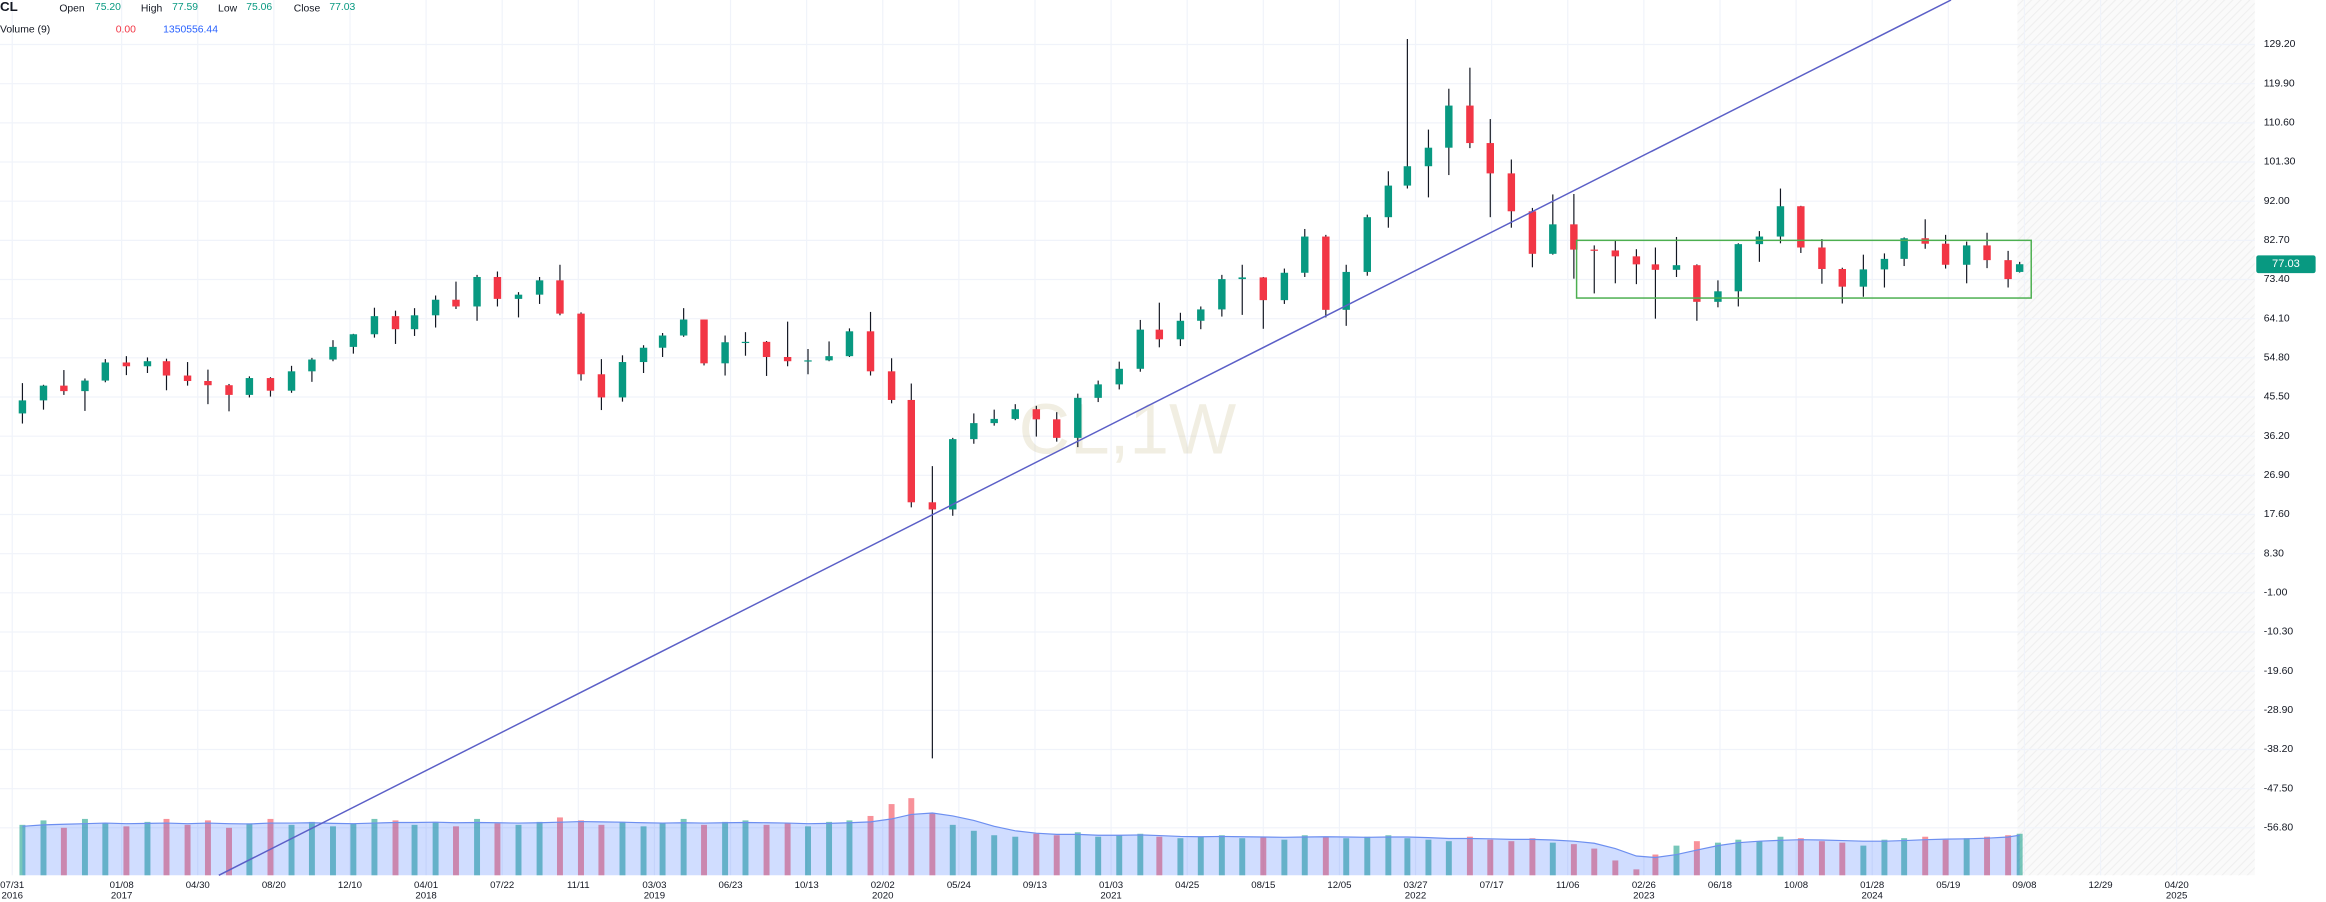  What do you see at coordinates (654, 885) in the screenshot?
I see `x-tick-label: 03/03` at bounding box center [654, 885].